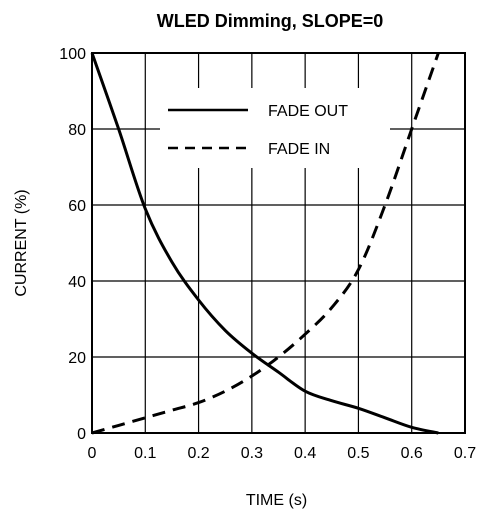 The width and height of the screenshot is (484, 519). What do you see at coordinates (358, 453) in the screenshot?
I see `x-tick-label: 0.5` at bounding box center [358, 453].